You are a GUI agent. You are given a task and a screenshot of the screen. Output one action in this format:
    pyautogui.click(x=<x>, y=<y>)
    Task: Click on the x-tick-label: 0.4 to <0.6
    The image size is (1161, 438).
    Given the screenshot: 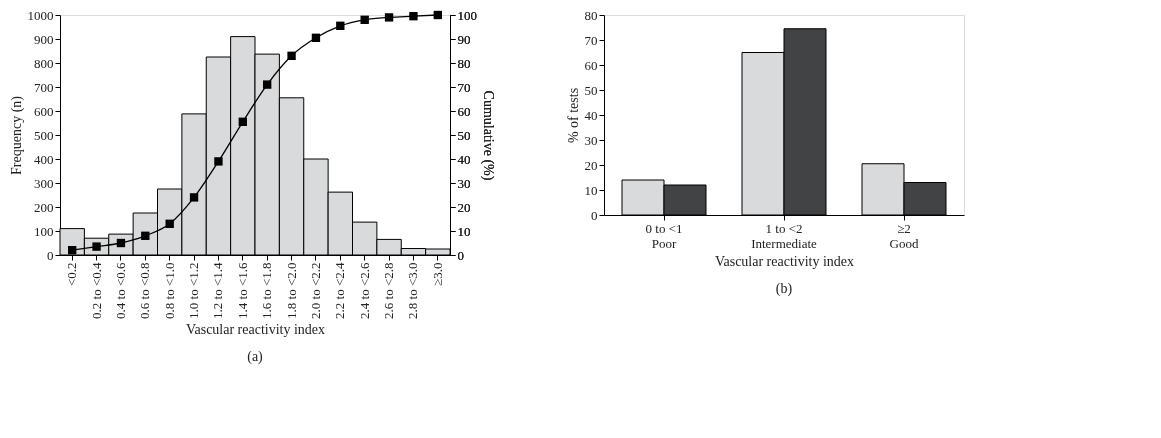 What is the action you would take?
    pyautogui.click(x=120, y=290)
    